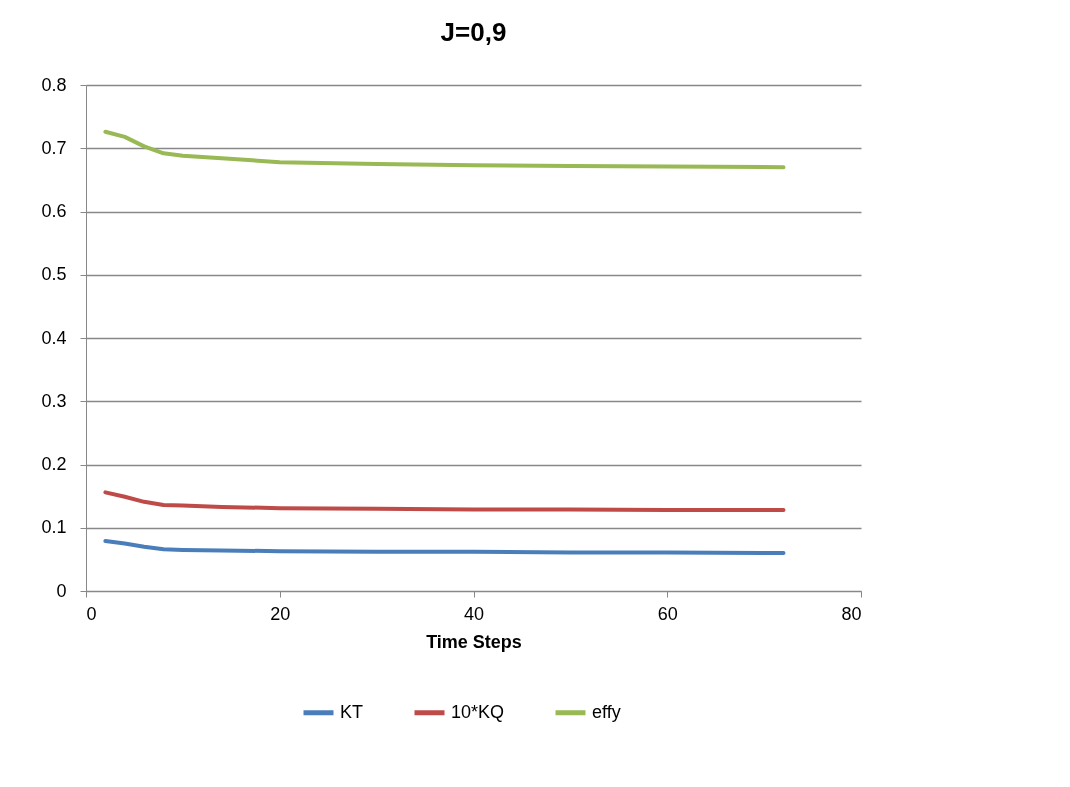  What do you see at coordinates (91, 613) in the screenshot?
I see `x-tick-label: 0` at bounding box center [91, 613].